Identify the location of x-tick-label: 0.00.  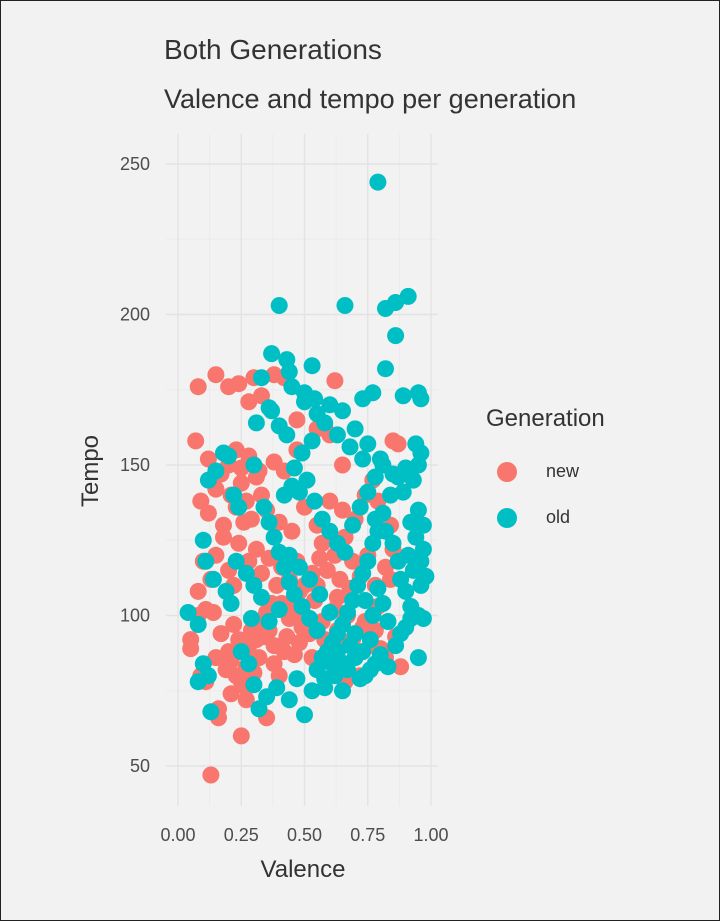
(177, 835).